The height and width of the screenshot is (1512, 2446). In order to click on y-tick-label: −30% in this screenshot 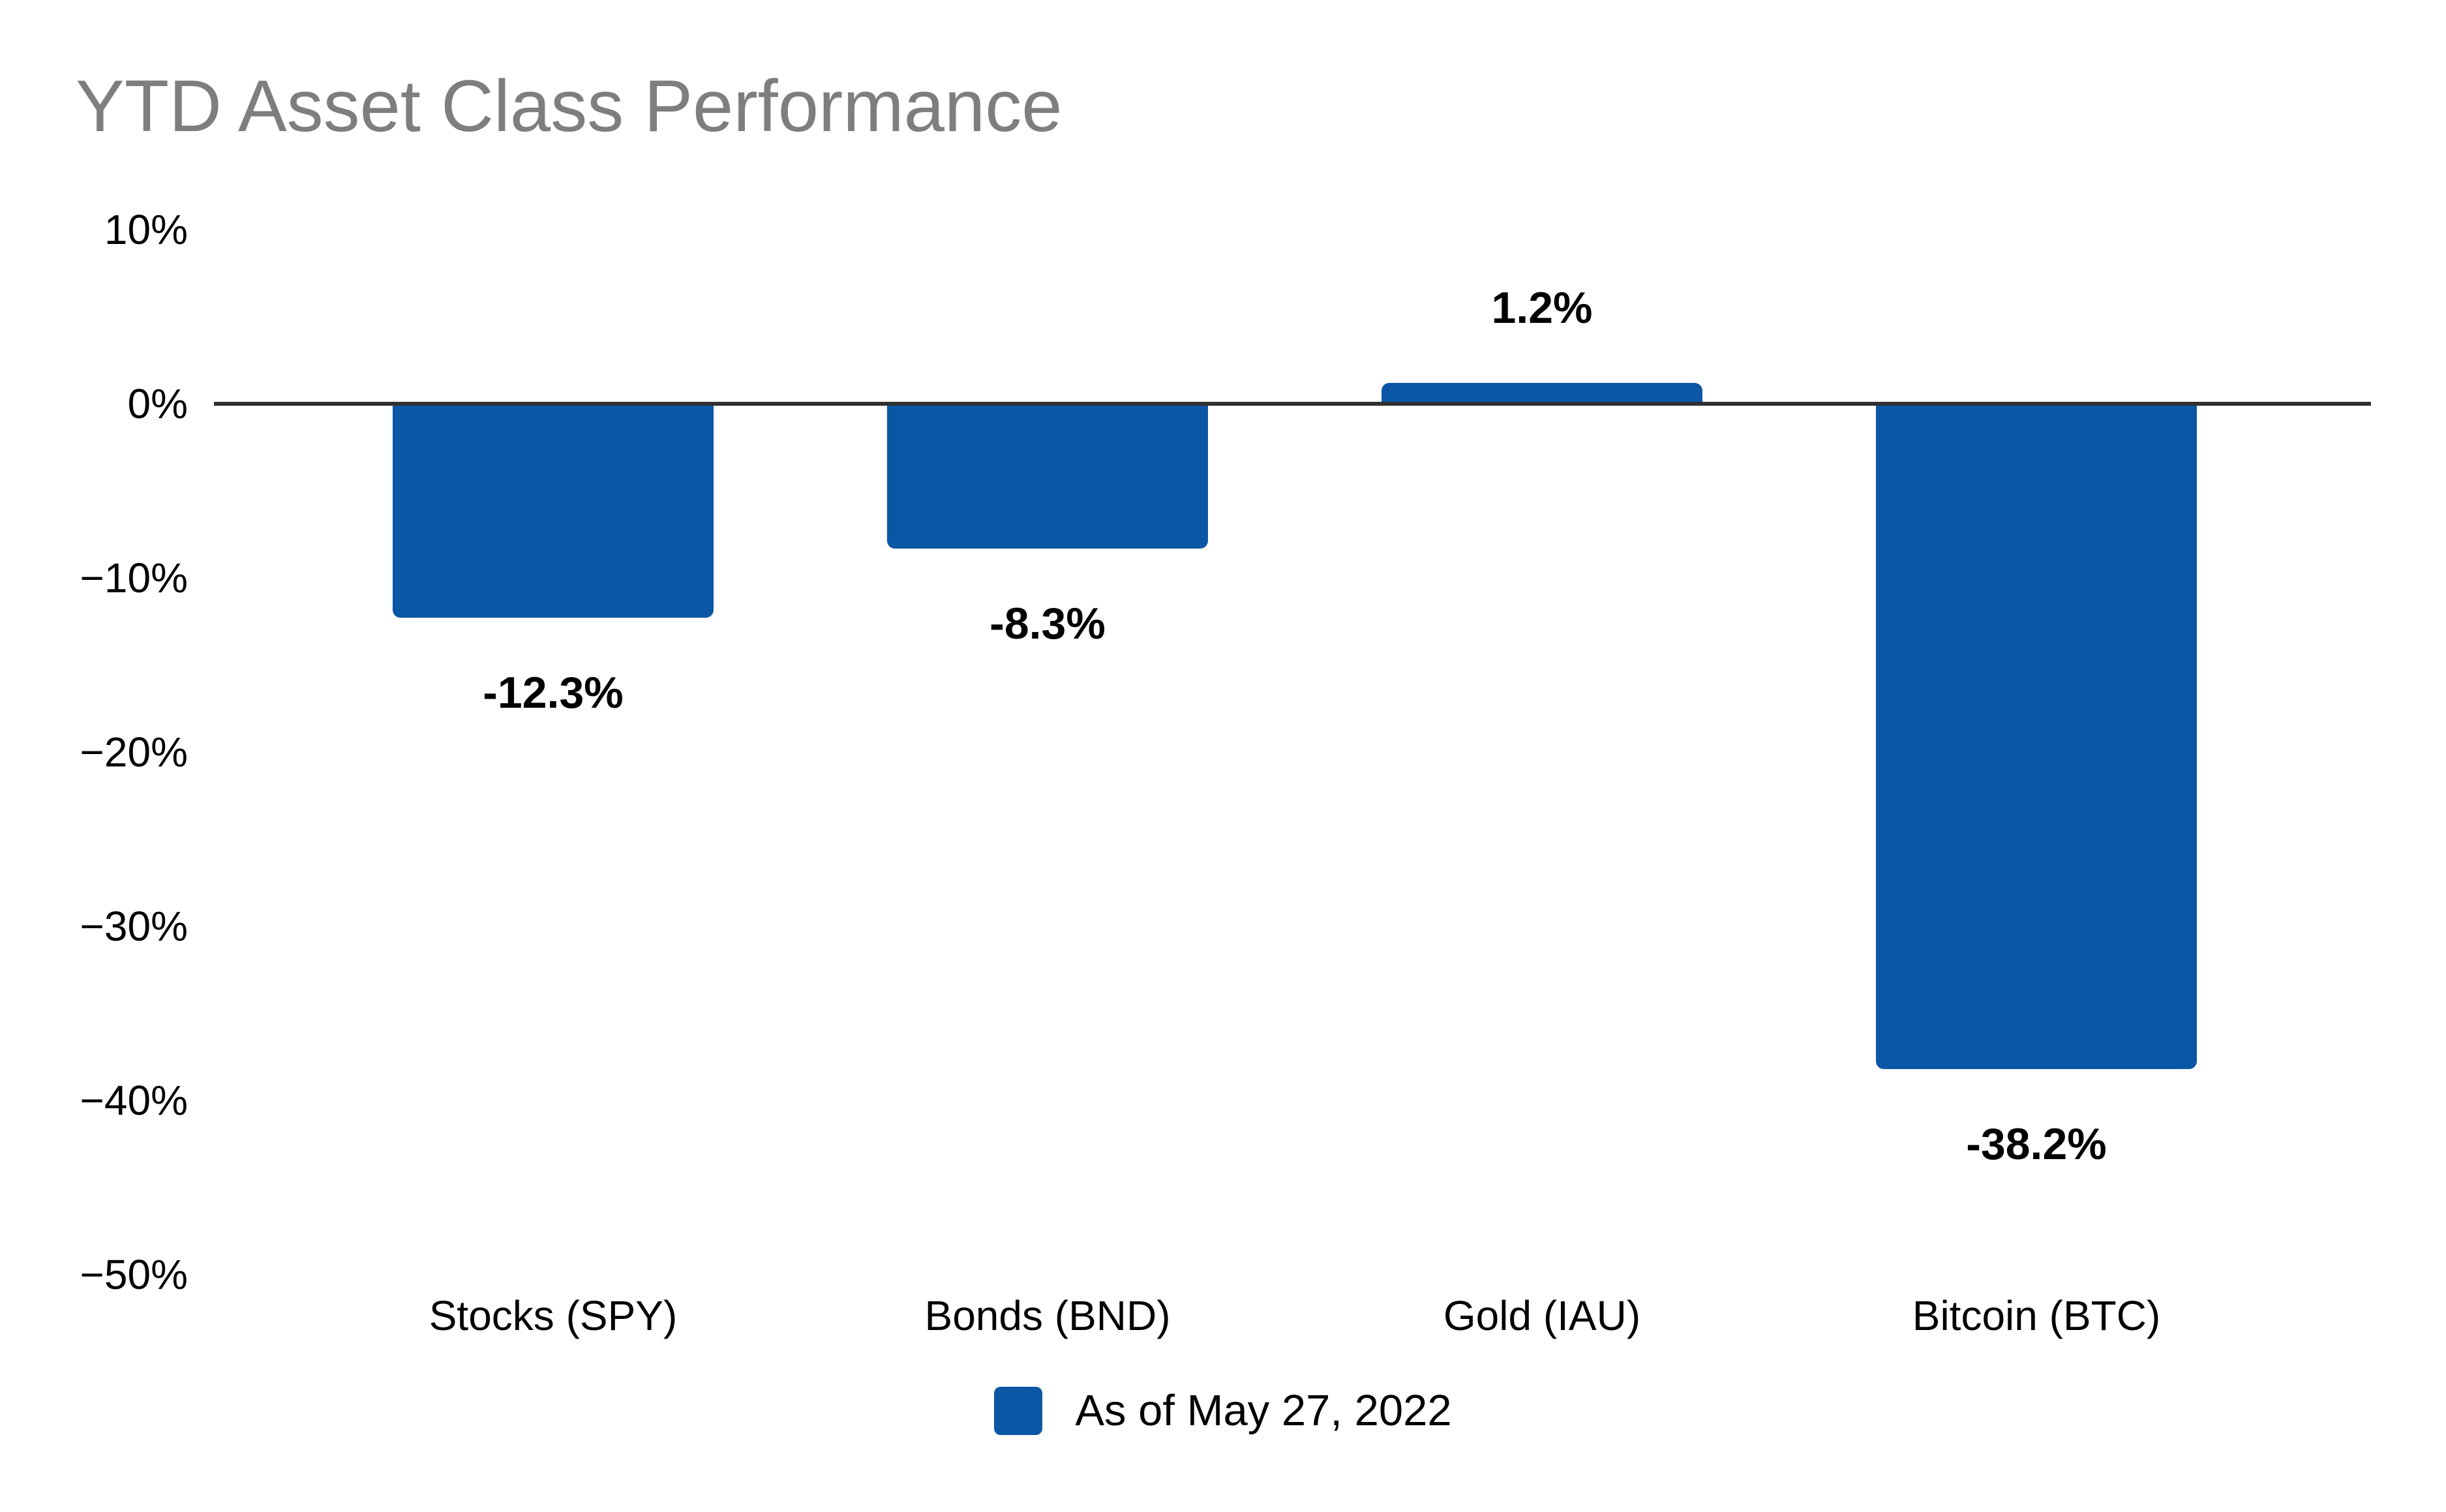, I will do `click(134, 926)`.